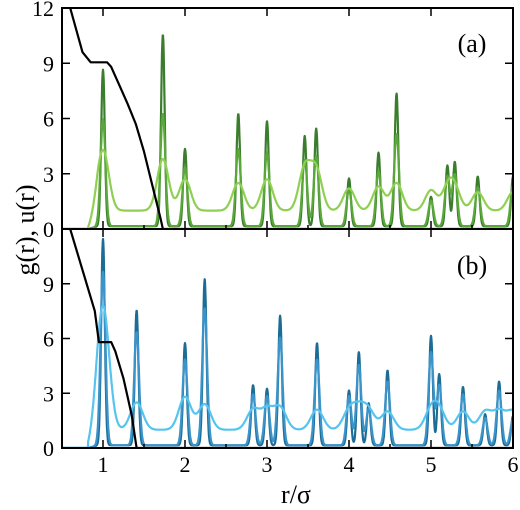  What do you see at coordinates (431, 464) in the screenshot?
I see `x-tick-label: 5` at bounding box center [431, 464].